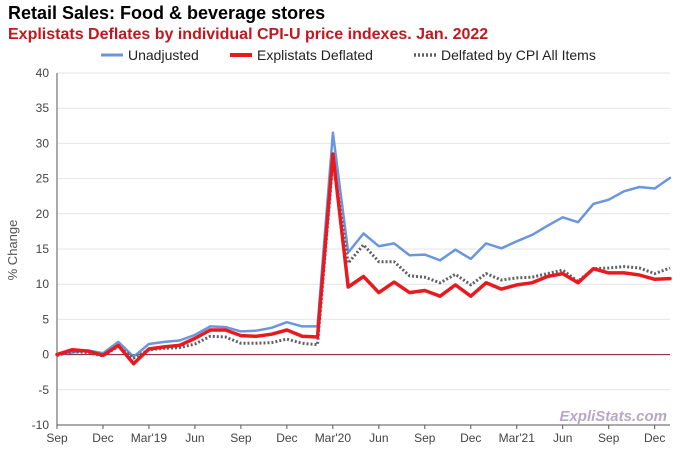  I want to click on legend-label-1: Unadjusted, so click(163, 55).